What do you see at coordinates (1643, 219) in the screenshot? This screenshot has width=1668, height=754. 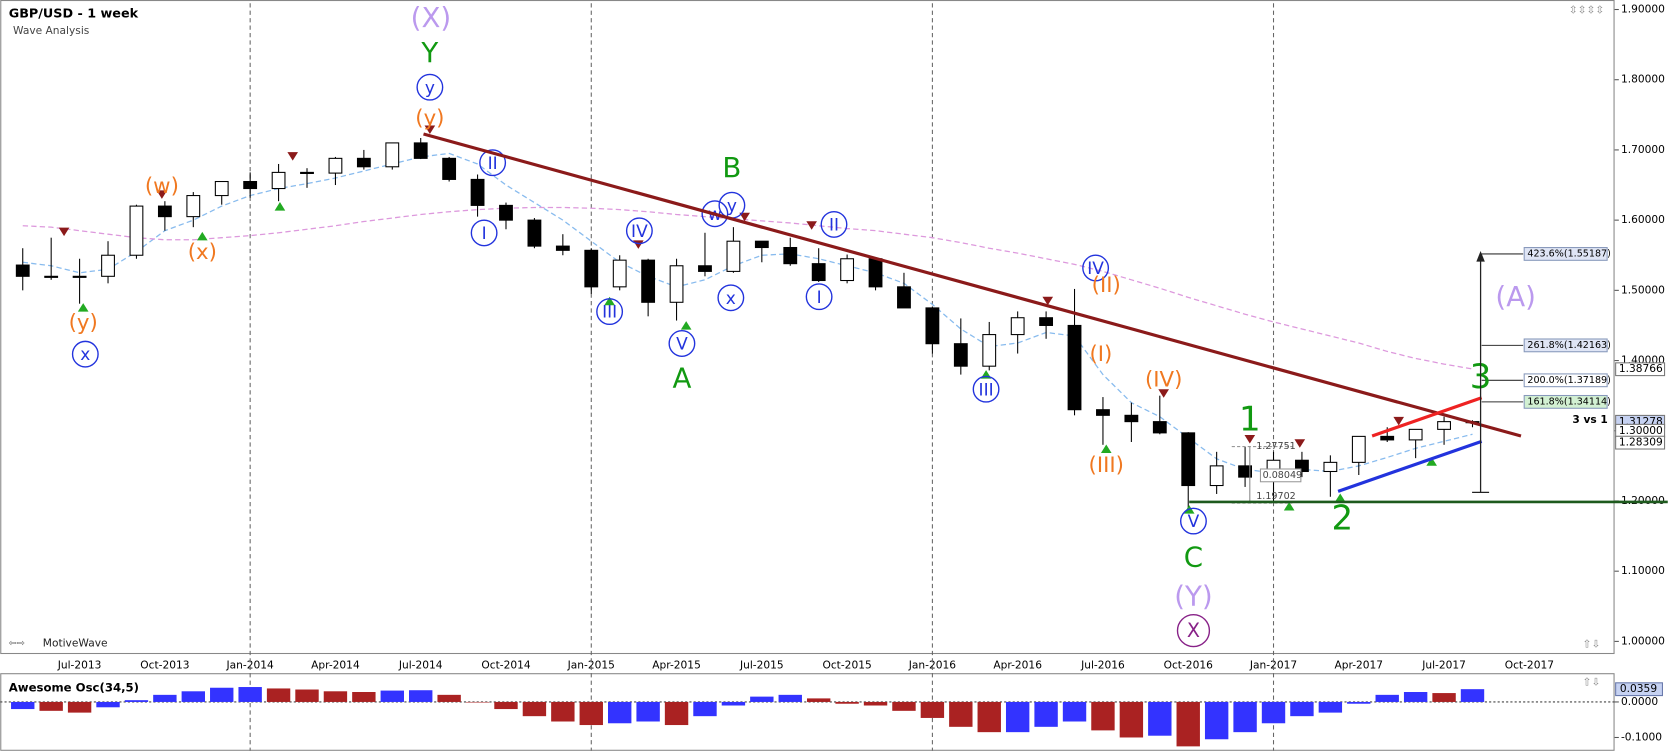 I see `y-tick-label: 1.60000` at bounding box center [1643, 219].